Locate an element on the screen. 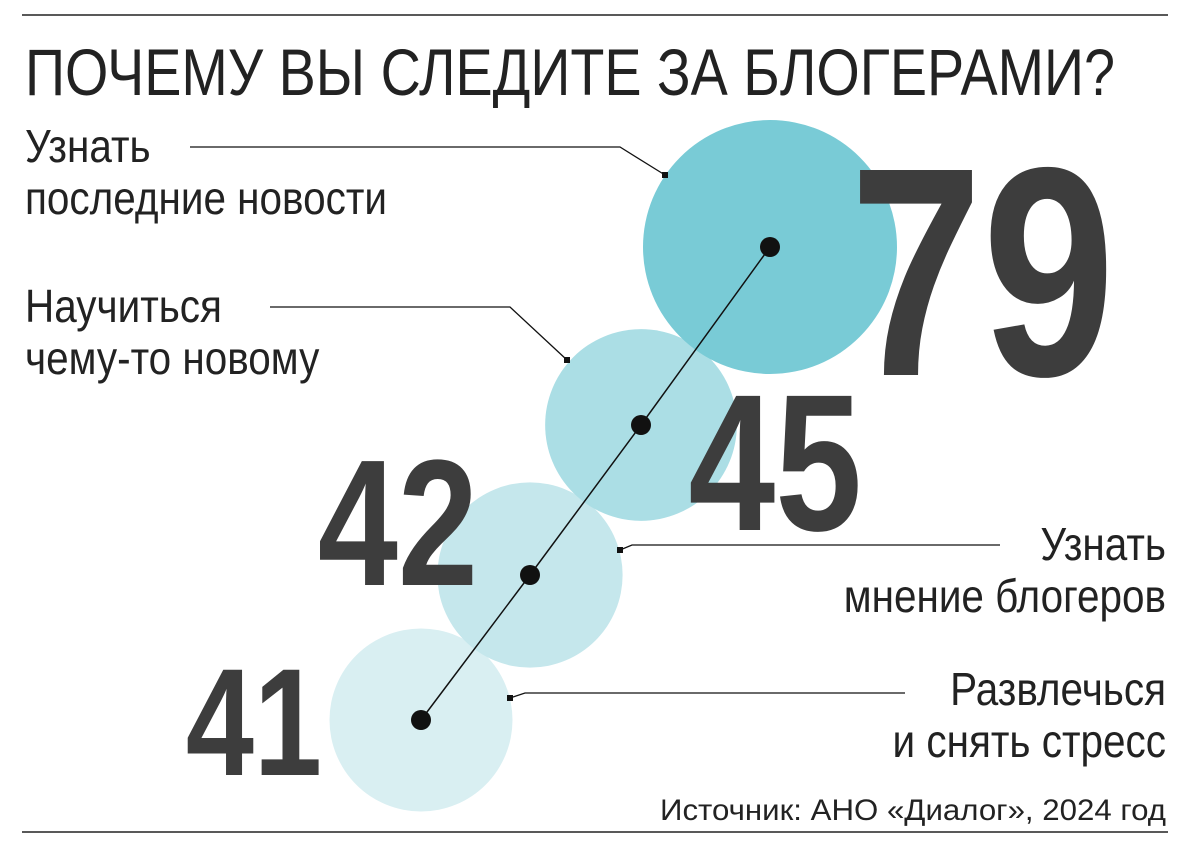 The height and width of the screenshot is (848, 1186). category-label: и снять стресс is located at coordinates (1029, 742).